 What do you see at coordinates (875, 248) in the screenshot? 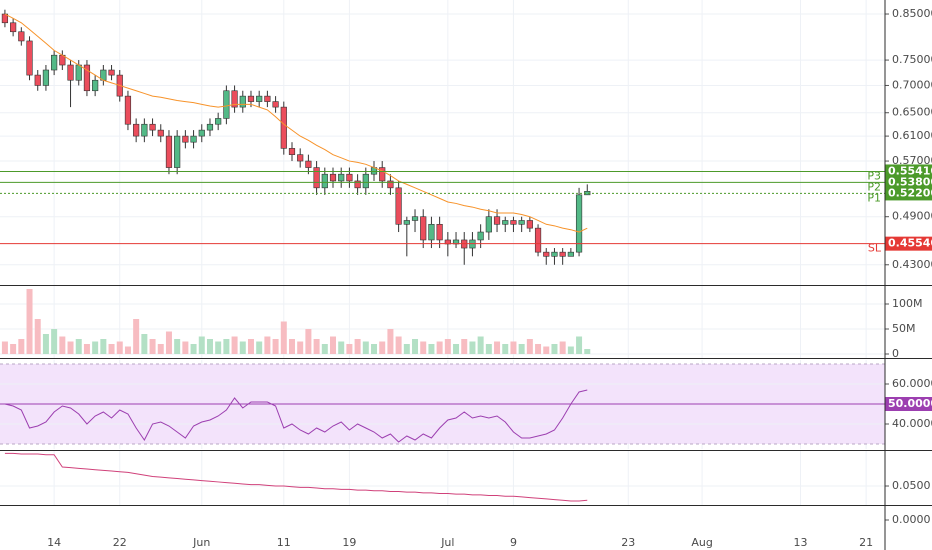
I see `level-name: SL` at bounding box center [875, 248].